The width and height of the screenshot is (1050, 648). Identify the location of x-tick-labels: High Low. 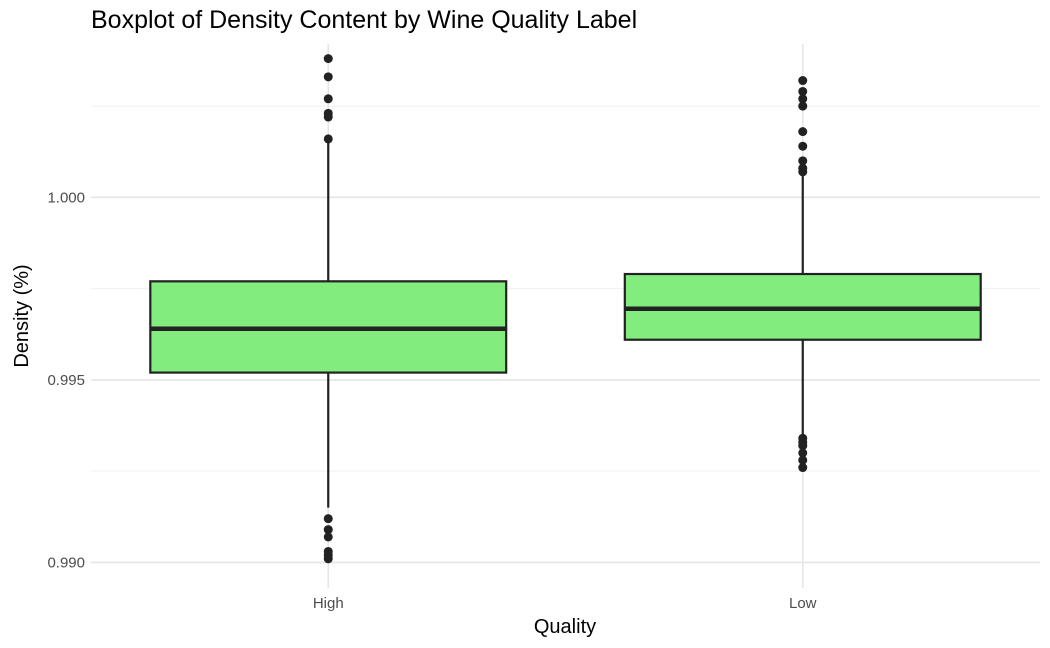
(565, 603).